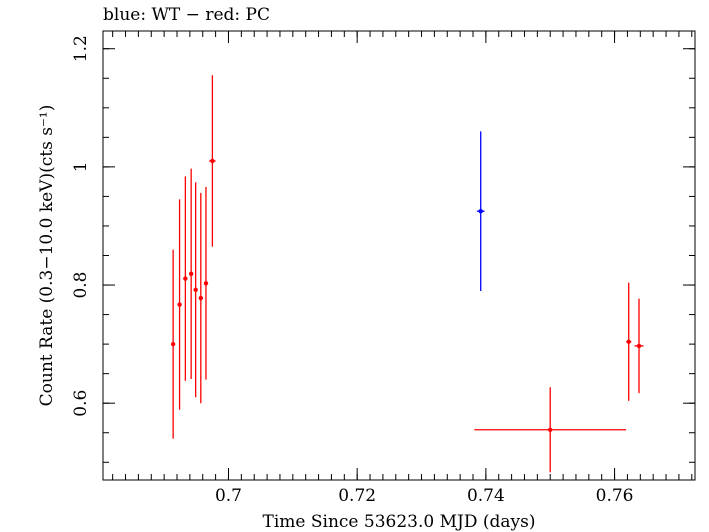 The height and width of the screenshot is (532, 709). What do you see at coordinates (486, 496) in the screenshot?
I see `x-tick-label: 0.74` at bounding box center [486, 496].